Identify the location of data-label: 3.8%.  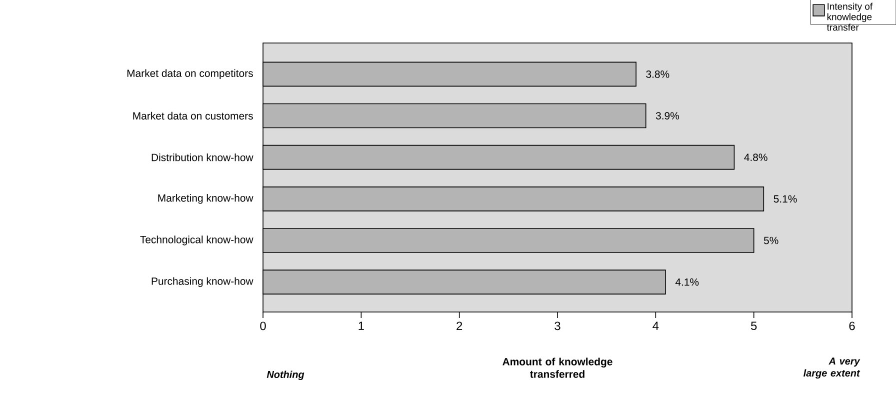
(658, 74).